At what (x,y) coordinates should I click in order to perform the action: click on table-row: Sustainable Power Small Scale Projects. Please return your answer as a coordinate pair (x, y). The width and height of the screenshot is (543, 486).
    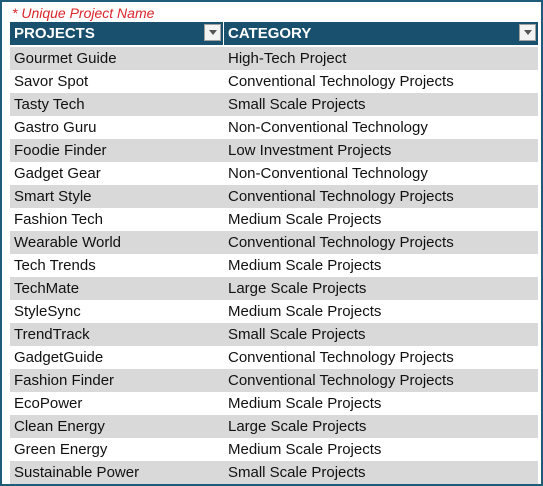
    Looking at the image, I should click on (274, 472).